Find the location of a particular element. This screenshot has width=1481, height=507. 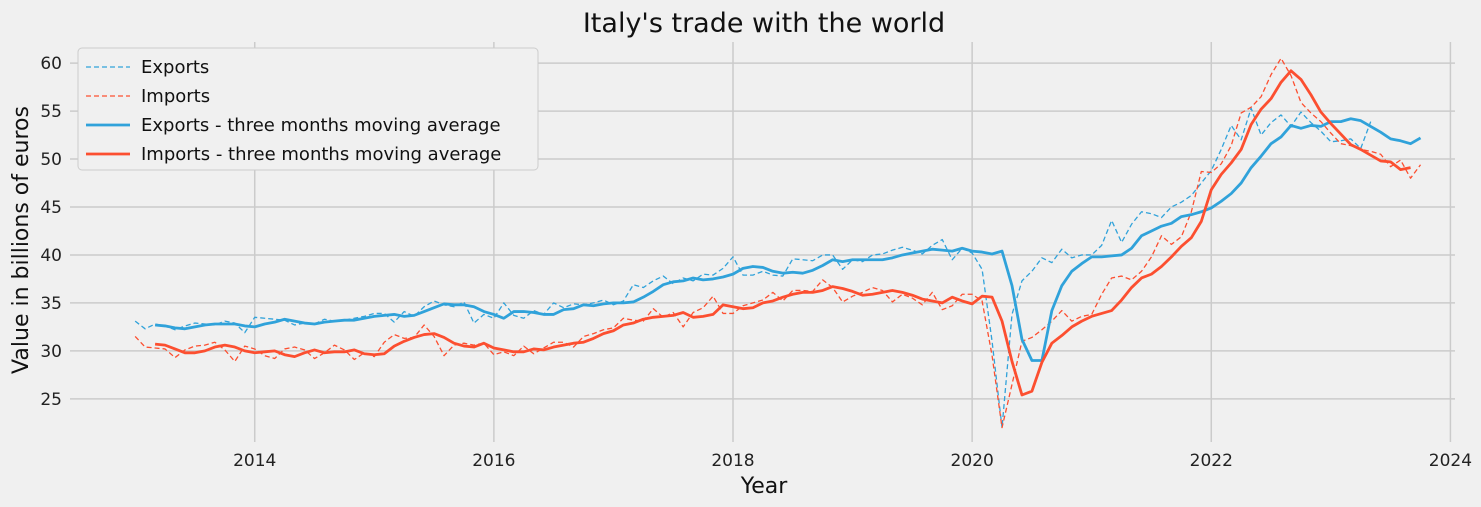

legend-entry-exports-three-months-moving-average: Exports - three months moving average is located at coordinates (321, 125).